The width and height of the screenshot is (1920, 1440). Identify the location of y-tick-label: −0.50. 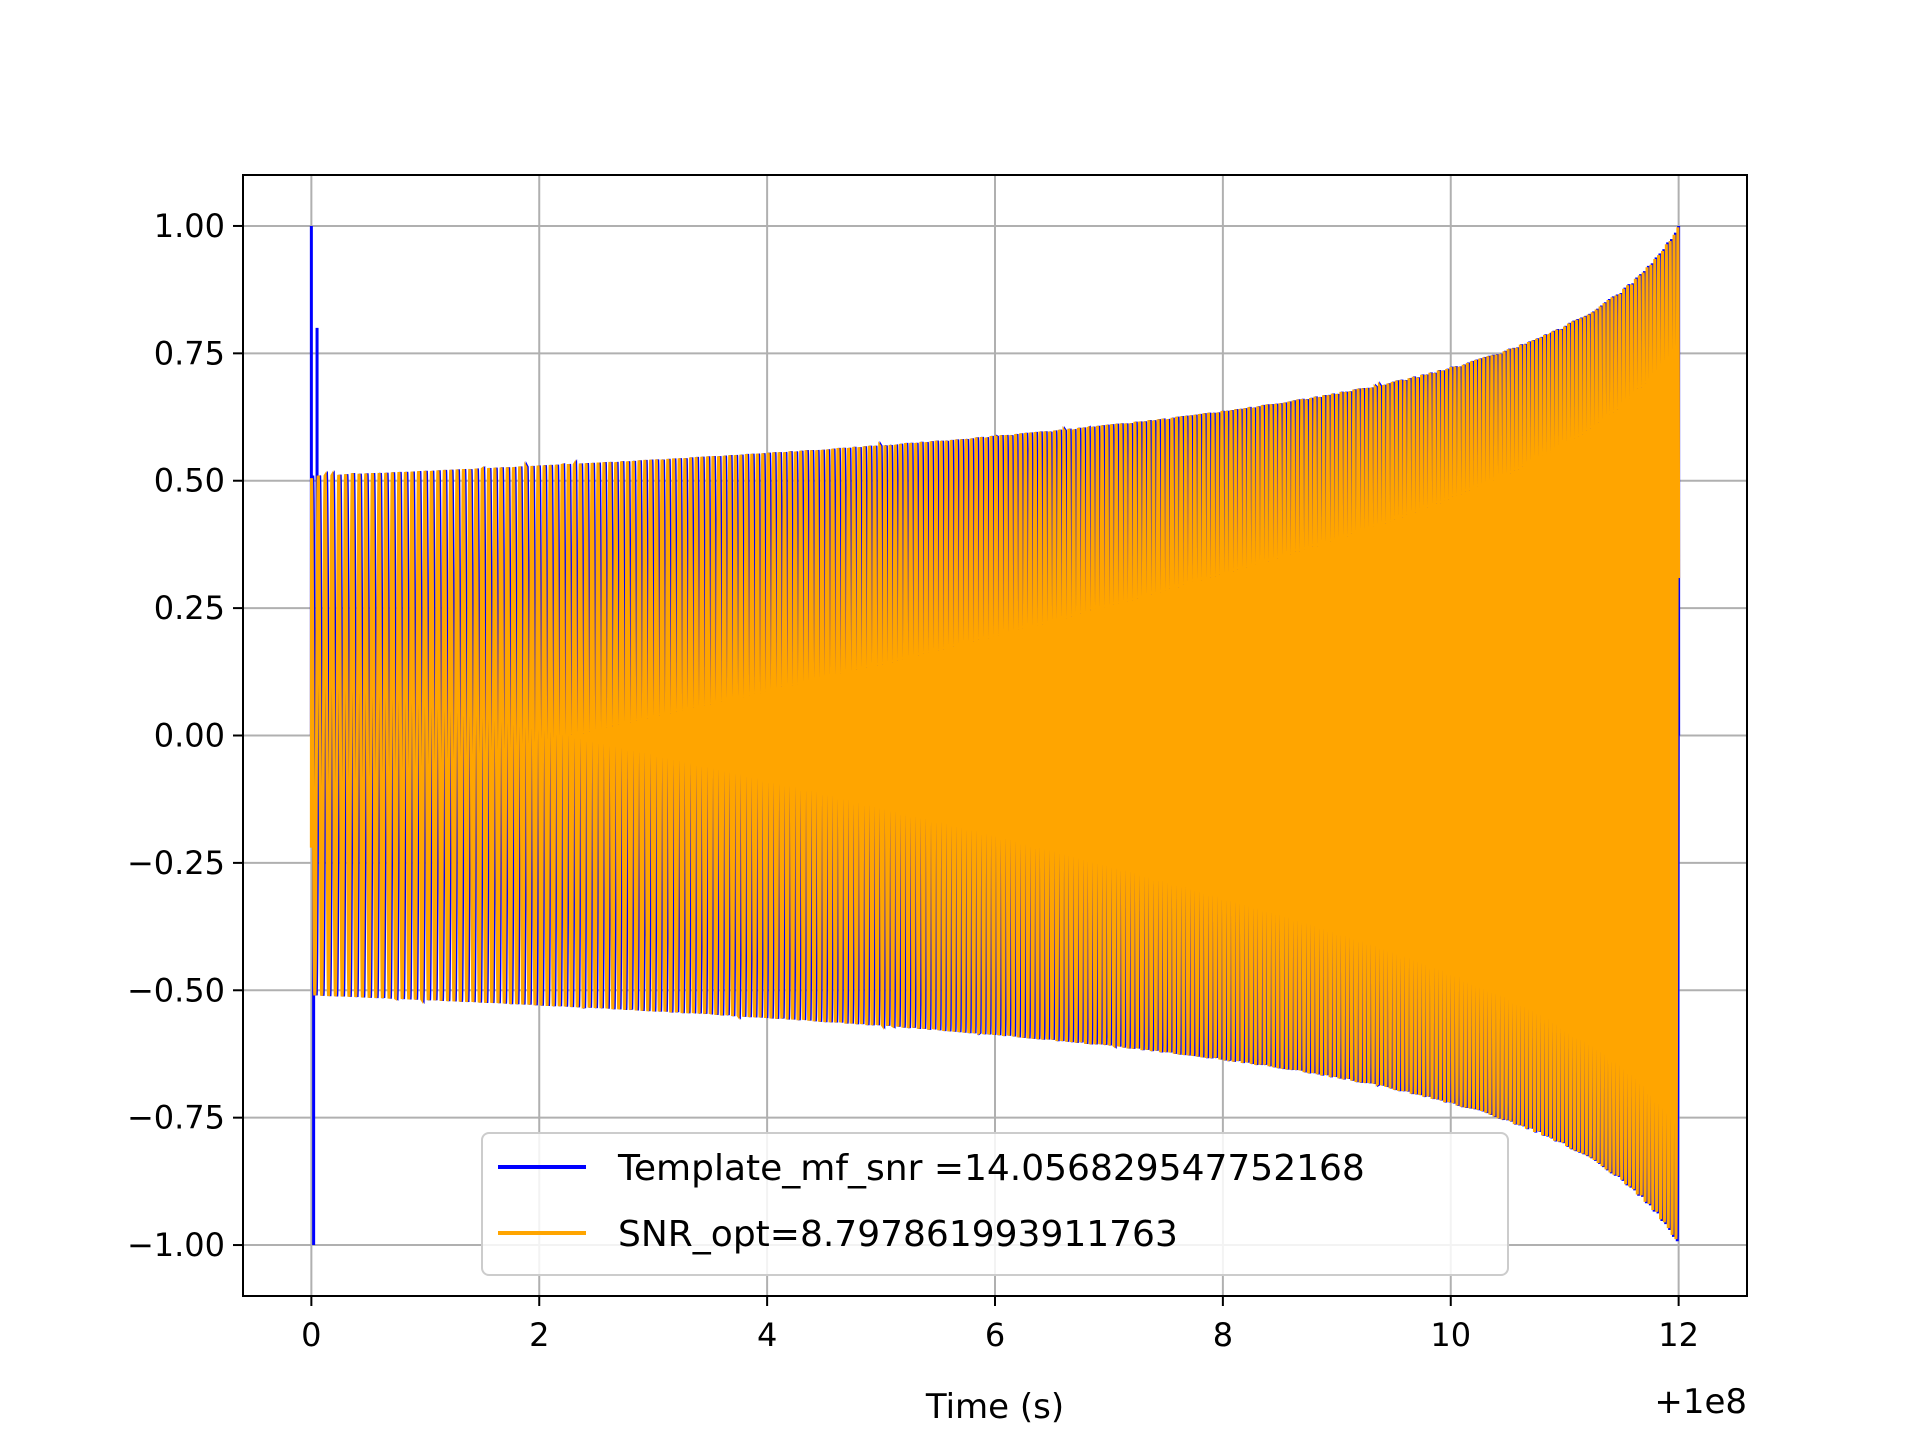
(176, 990).